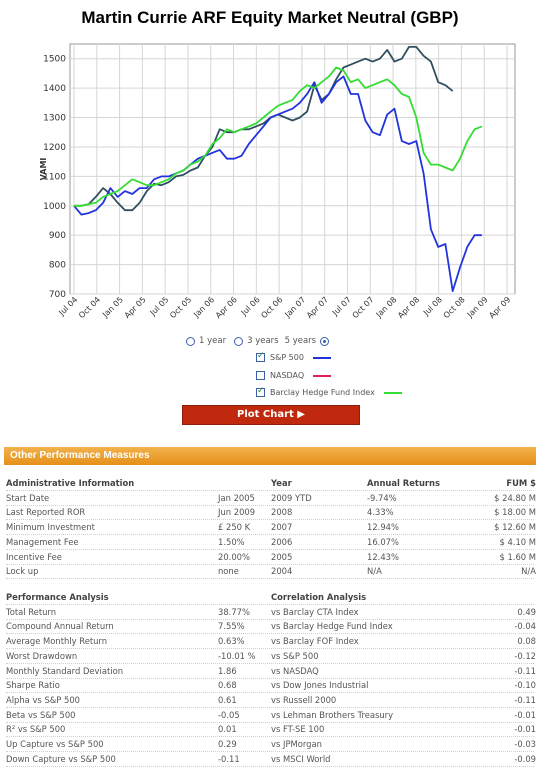  Describe the element at coordinates (295, 655) in the screenshot. I see `corr-label: vs S&P 500` at that location.